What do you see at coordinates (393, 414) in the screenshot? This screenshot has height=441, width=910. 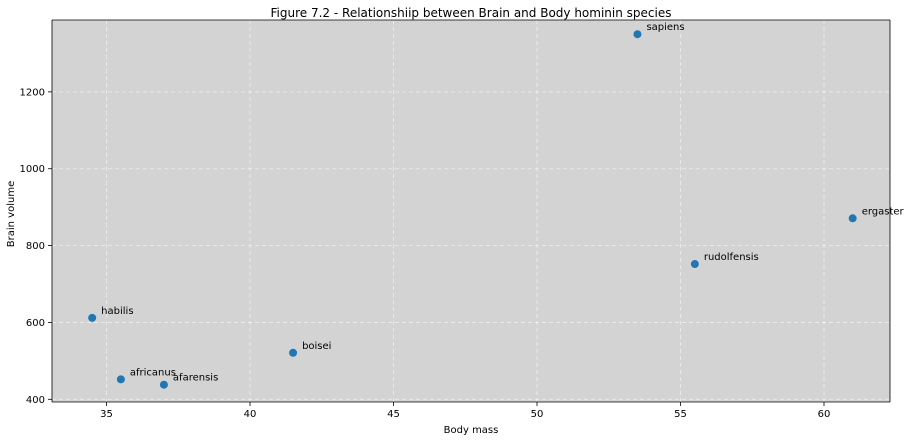 I see `x-tick-label: 45` at bounding box center [393, 414].